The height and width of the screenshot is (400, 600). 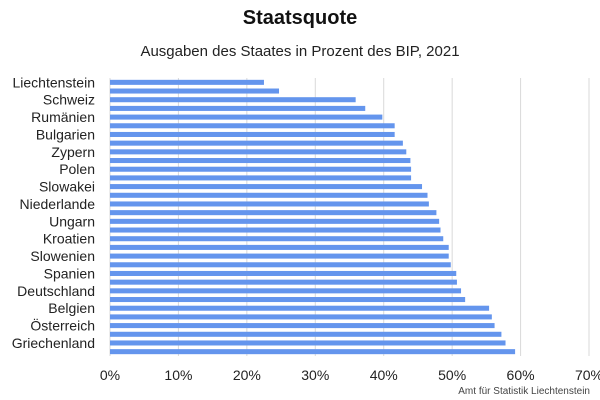 What do you see at coordinates (63, 117) in the screenshot?
I see `category-label-4: Rumänien` at bounding box center [63, 117].